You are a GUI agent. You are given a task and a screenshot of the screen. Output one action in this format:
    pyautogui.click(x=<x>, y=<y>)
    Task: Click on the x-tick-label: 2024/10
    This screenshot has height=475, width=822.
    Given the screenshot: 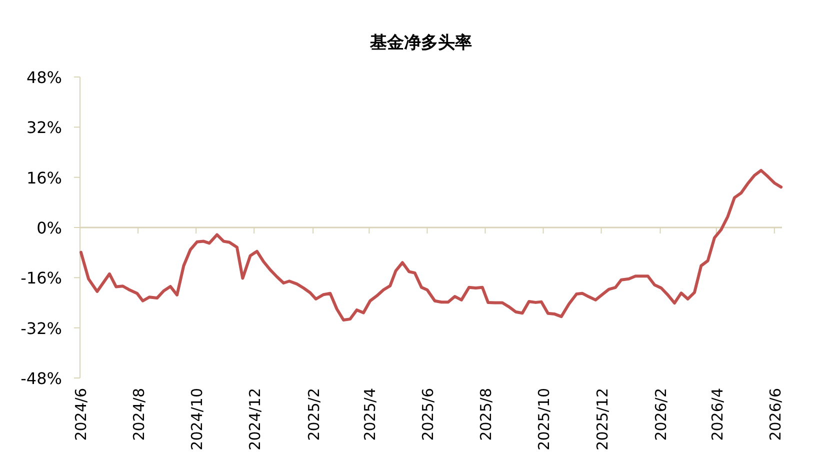 What is the action you would take?
    pyautogui.click(x=197, y=419)
    